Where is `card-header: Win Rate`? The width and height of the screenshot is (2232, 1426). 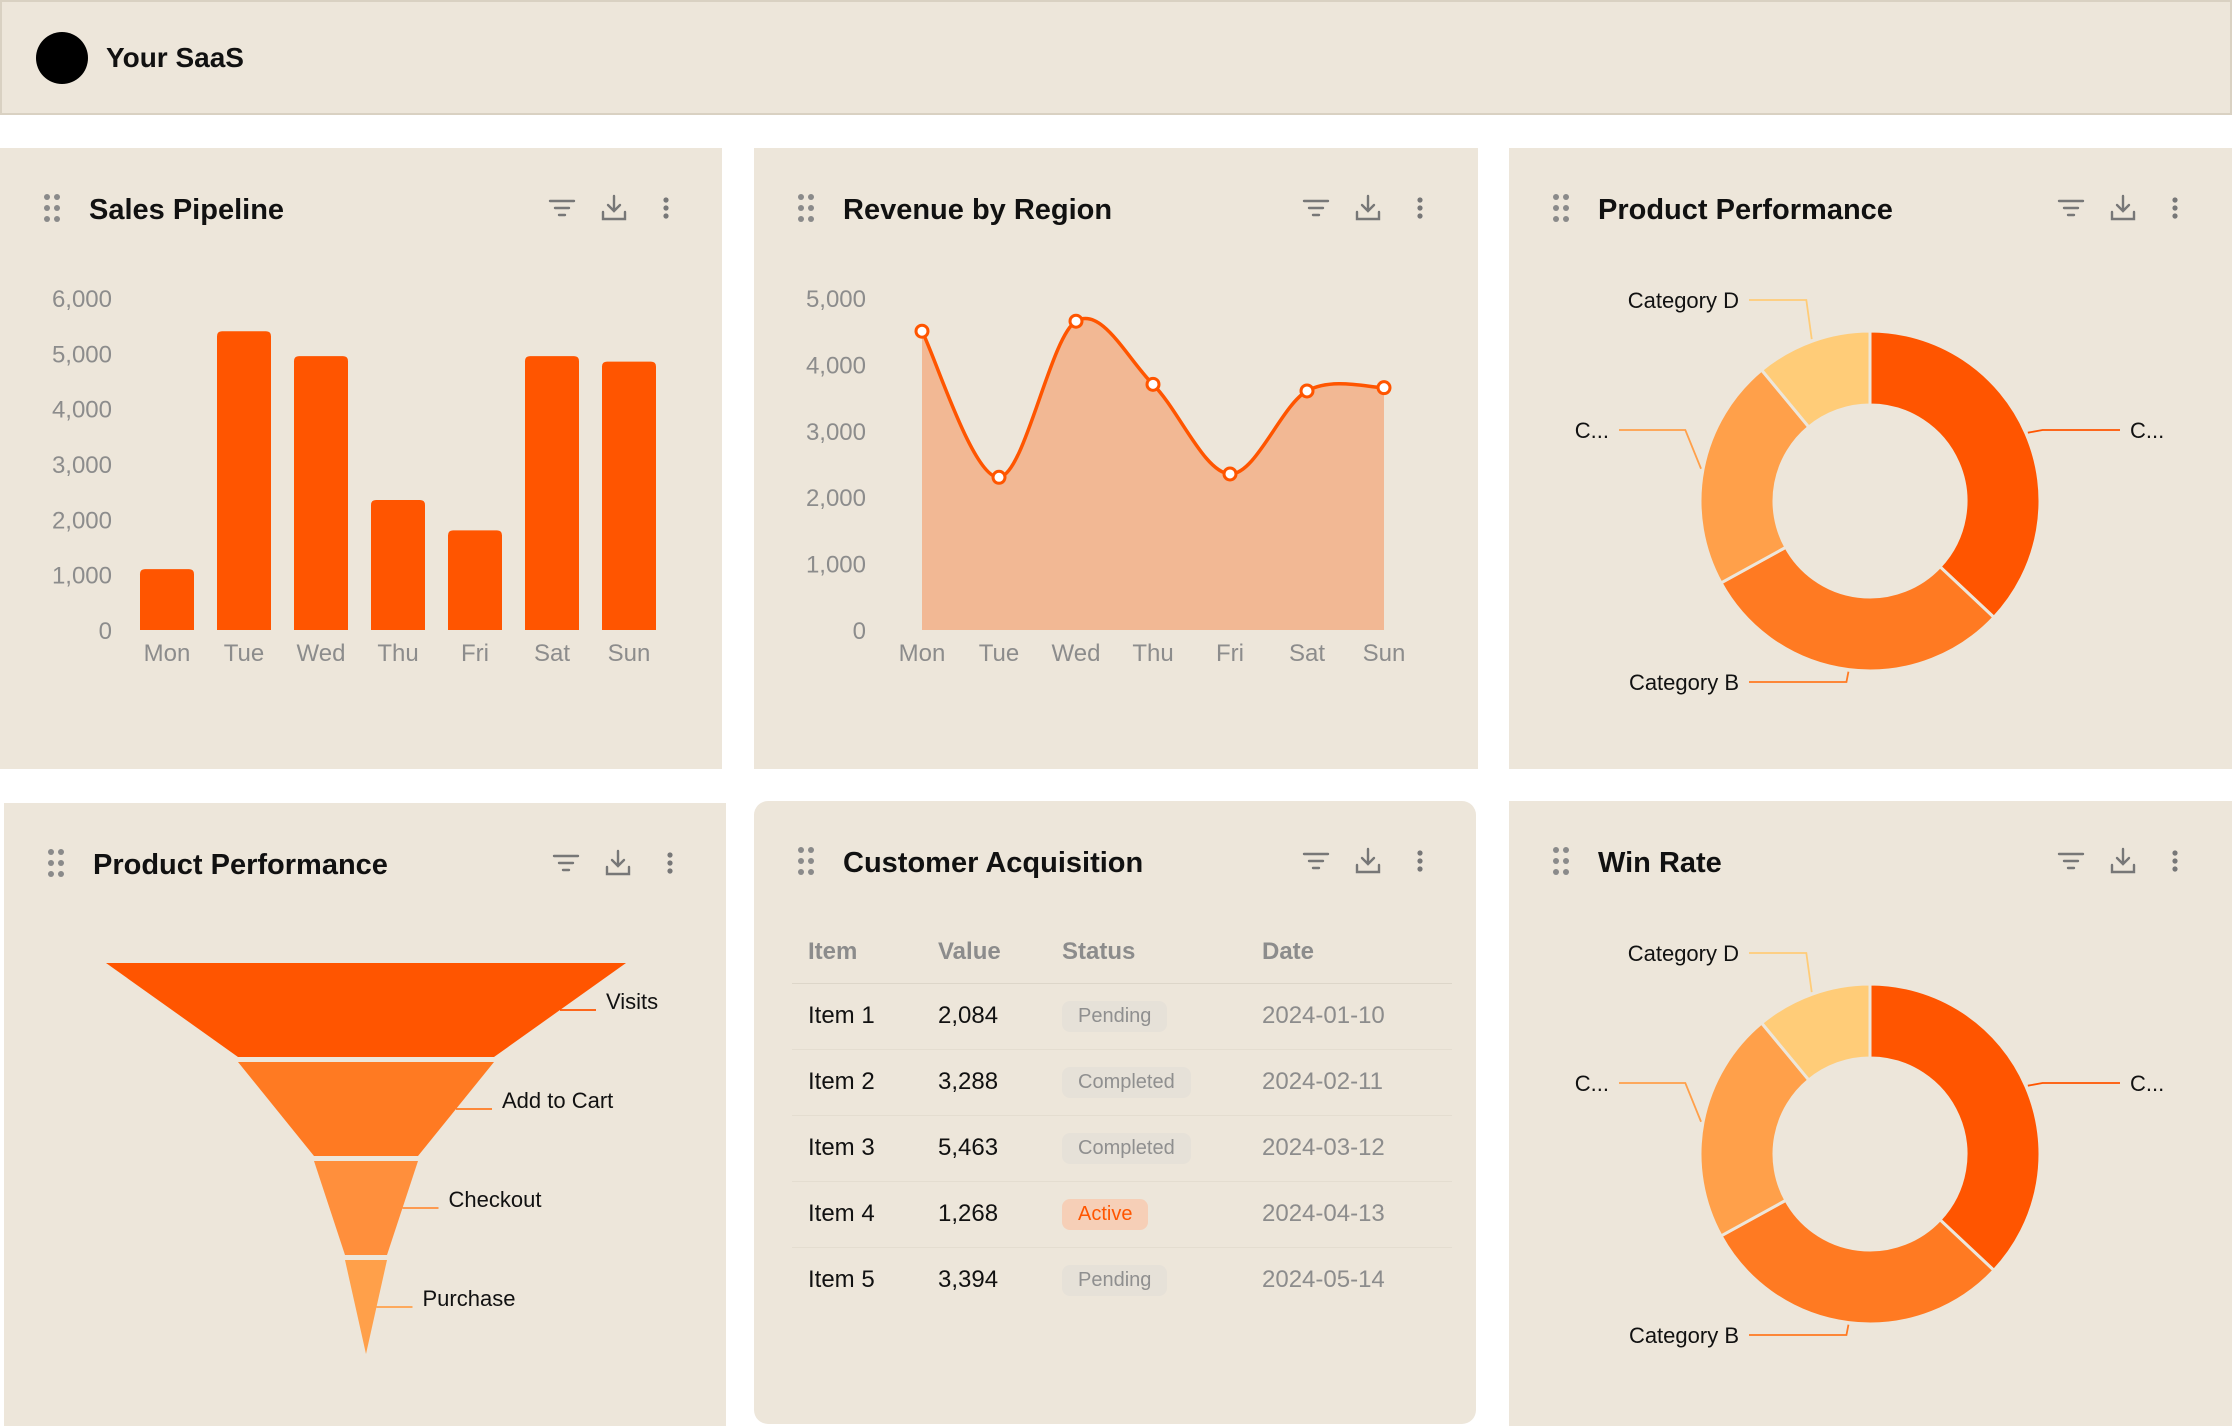
card-header: Win Rate is located at coordinates (1870, 856).